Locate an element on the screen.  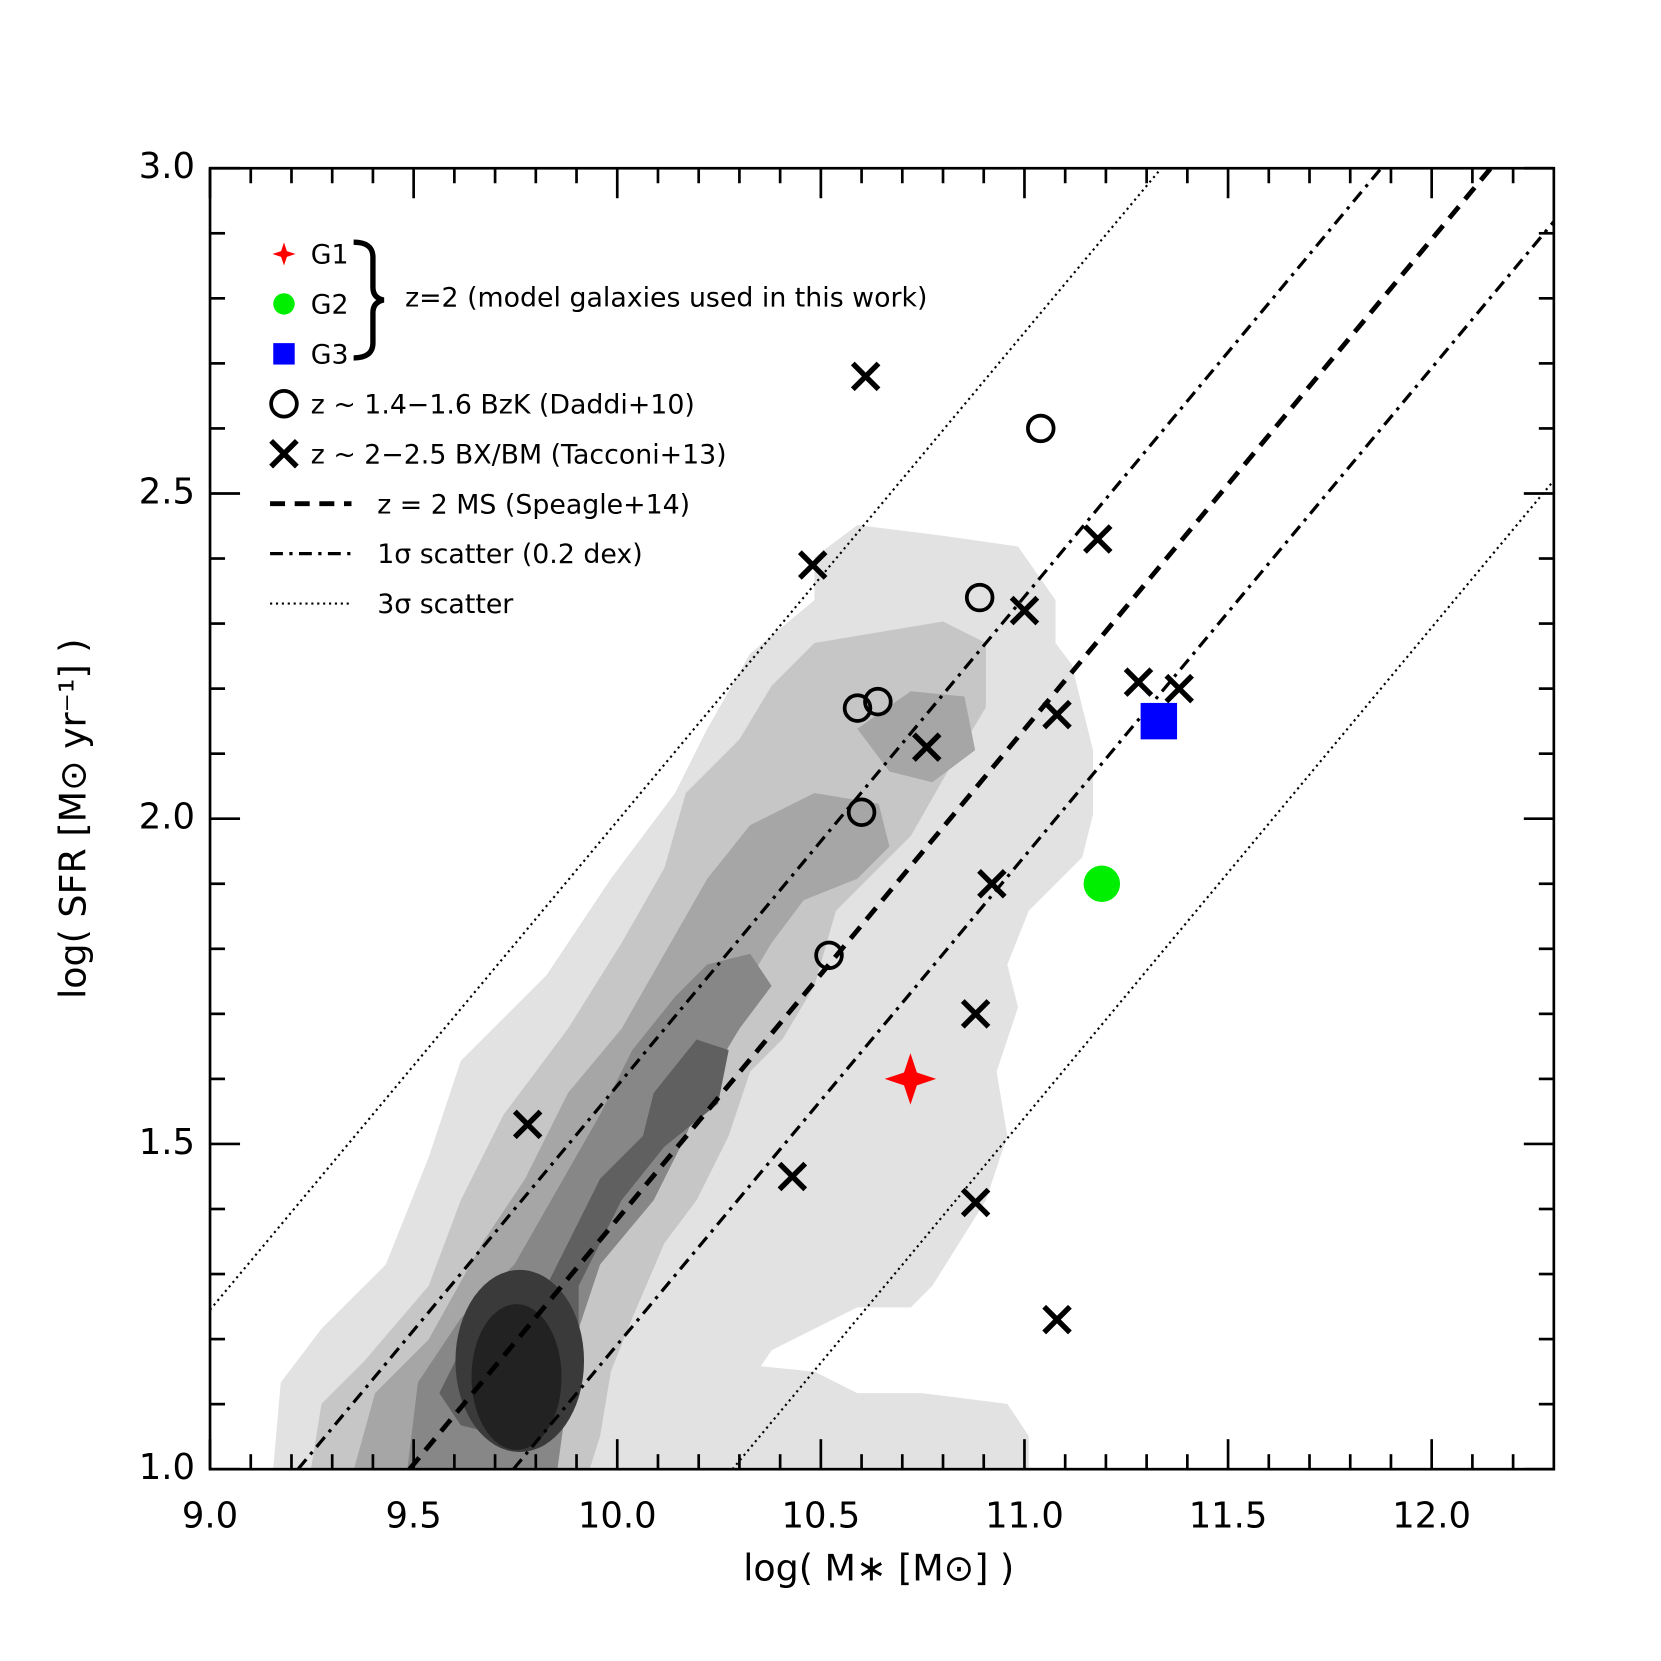
y-axis-label: log( SFR [M⊙ yr⁻¹] ) is located at coordinates (73, 819).